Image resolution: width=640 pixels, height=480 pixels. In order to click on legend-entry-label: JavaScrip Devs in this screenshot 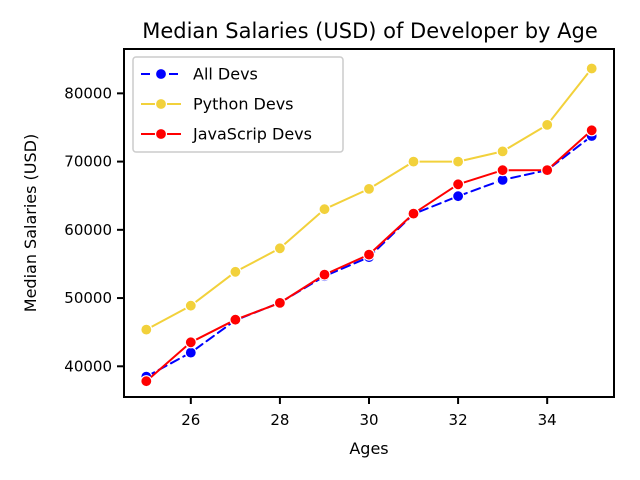, I will do `click(252, 134)`.